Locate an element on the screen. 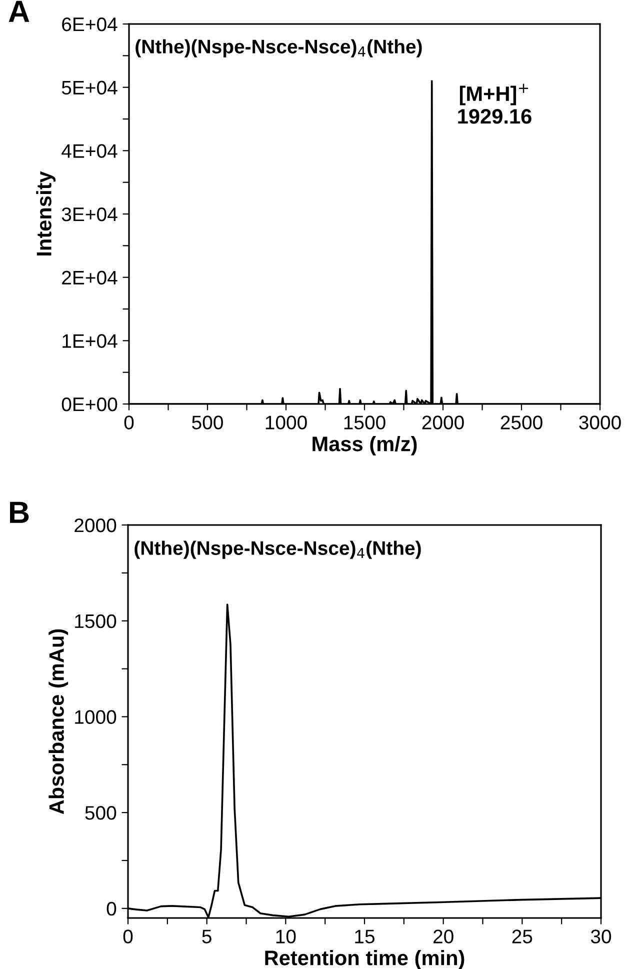  y-tick-label: 2000 is located at coordinates (95, 525).